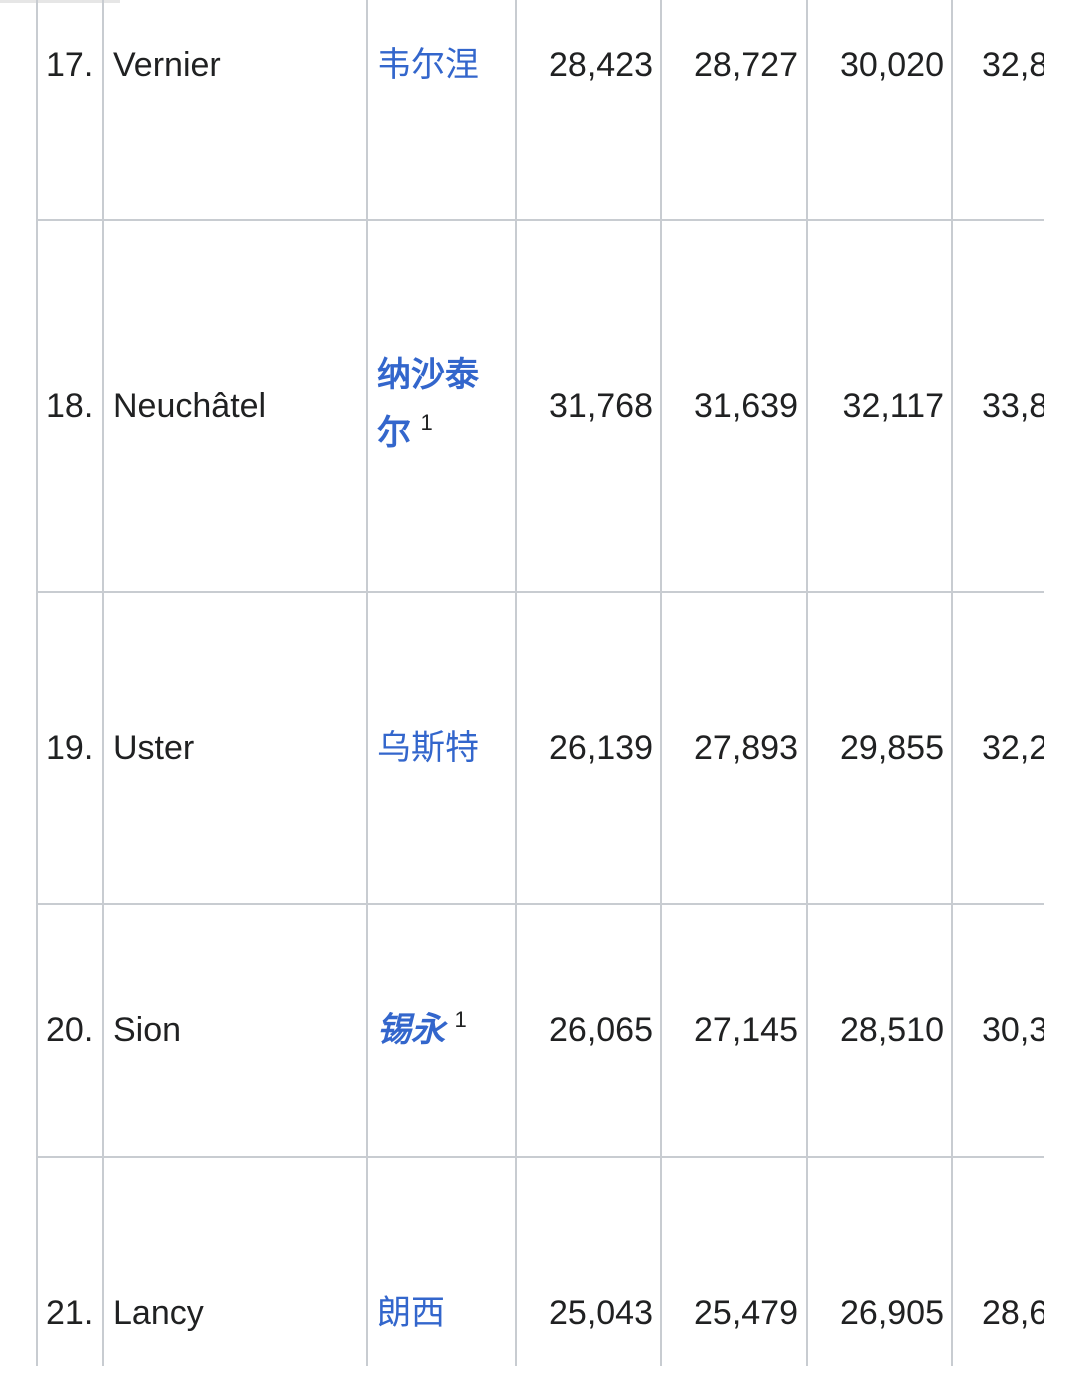 This screenshot has width=1080, height=1391. What do you see at coordinates (601, 65) in the screenshot?
I see `population-value: 28,423` at bounding box center [601, 65].